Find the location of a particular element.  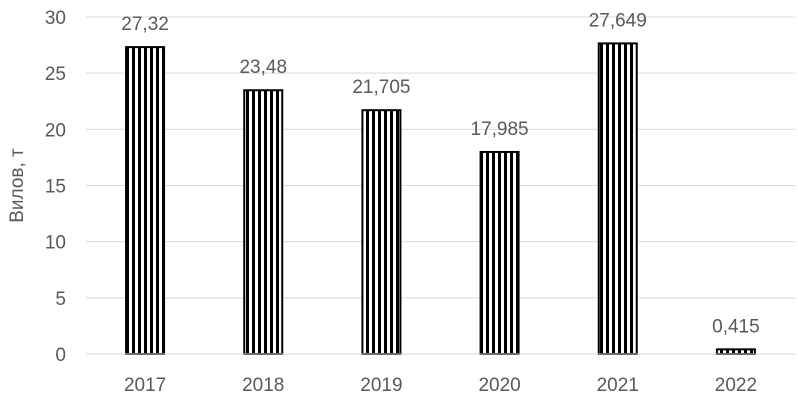

x-axis-ticks: 2017 2018 2019 2020 2021 2022 is located at coordinates (440, 385).